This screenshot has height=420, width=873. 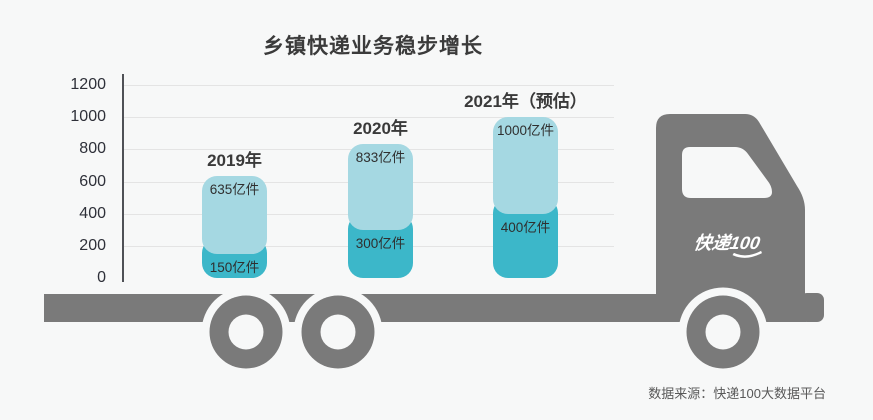 I want to click on rear-wheel-gap-ring, so click(x=723, y=332).